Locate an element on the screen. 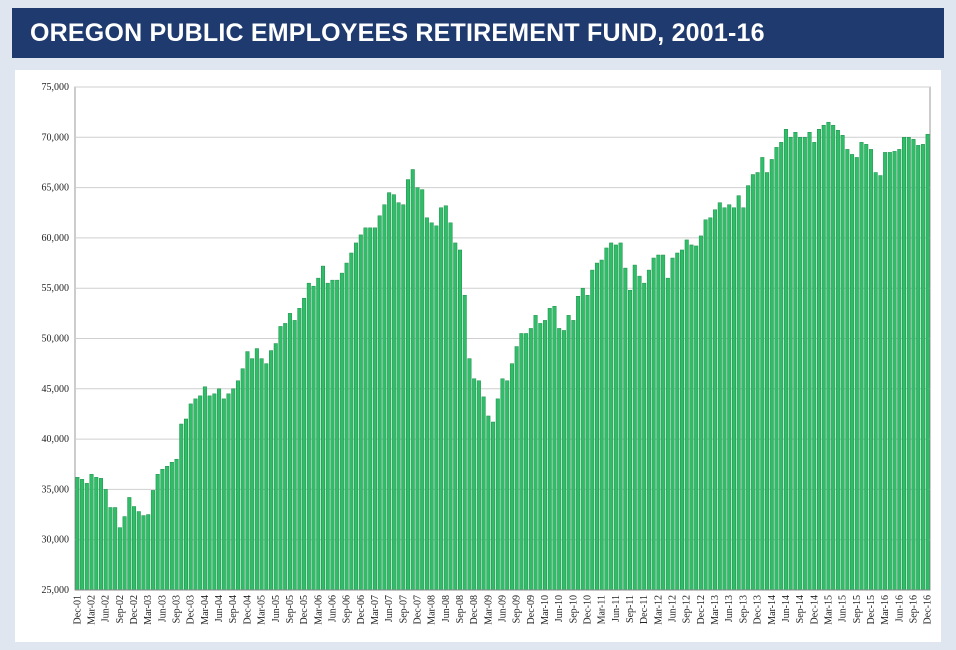  x-tick-label: Jun-06 is located at coordinates (332, 608).